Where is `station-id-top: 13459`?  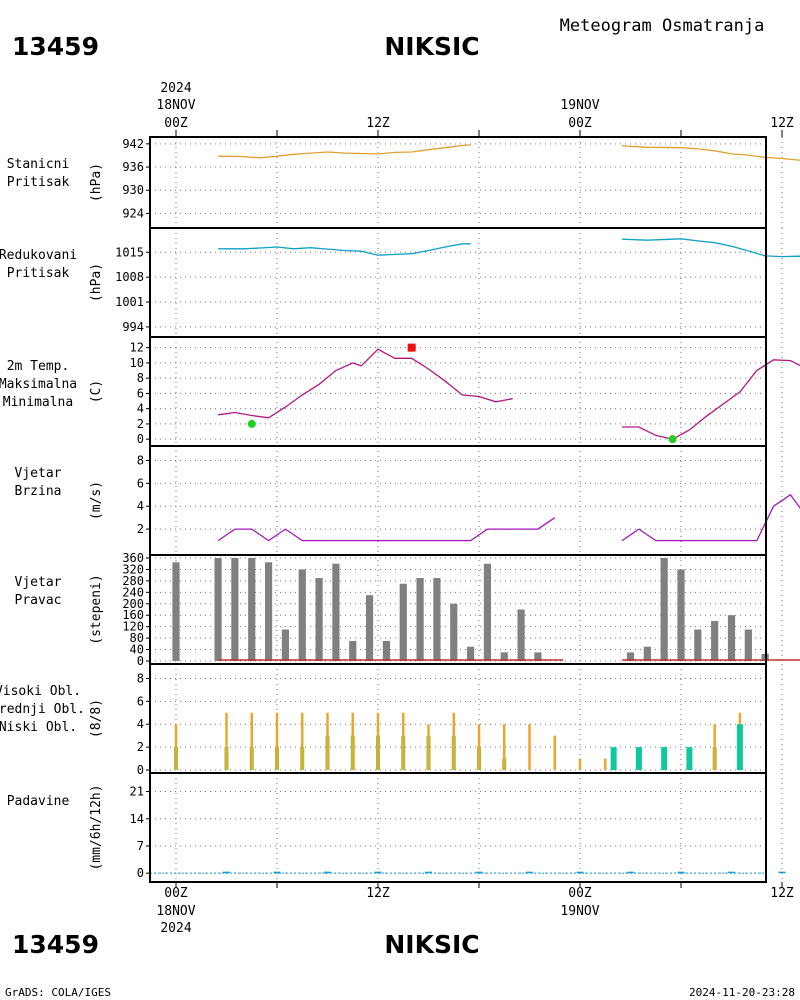
station-id-top: 13459 is located at coordinates (55, 46).